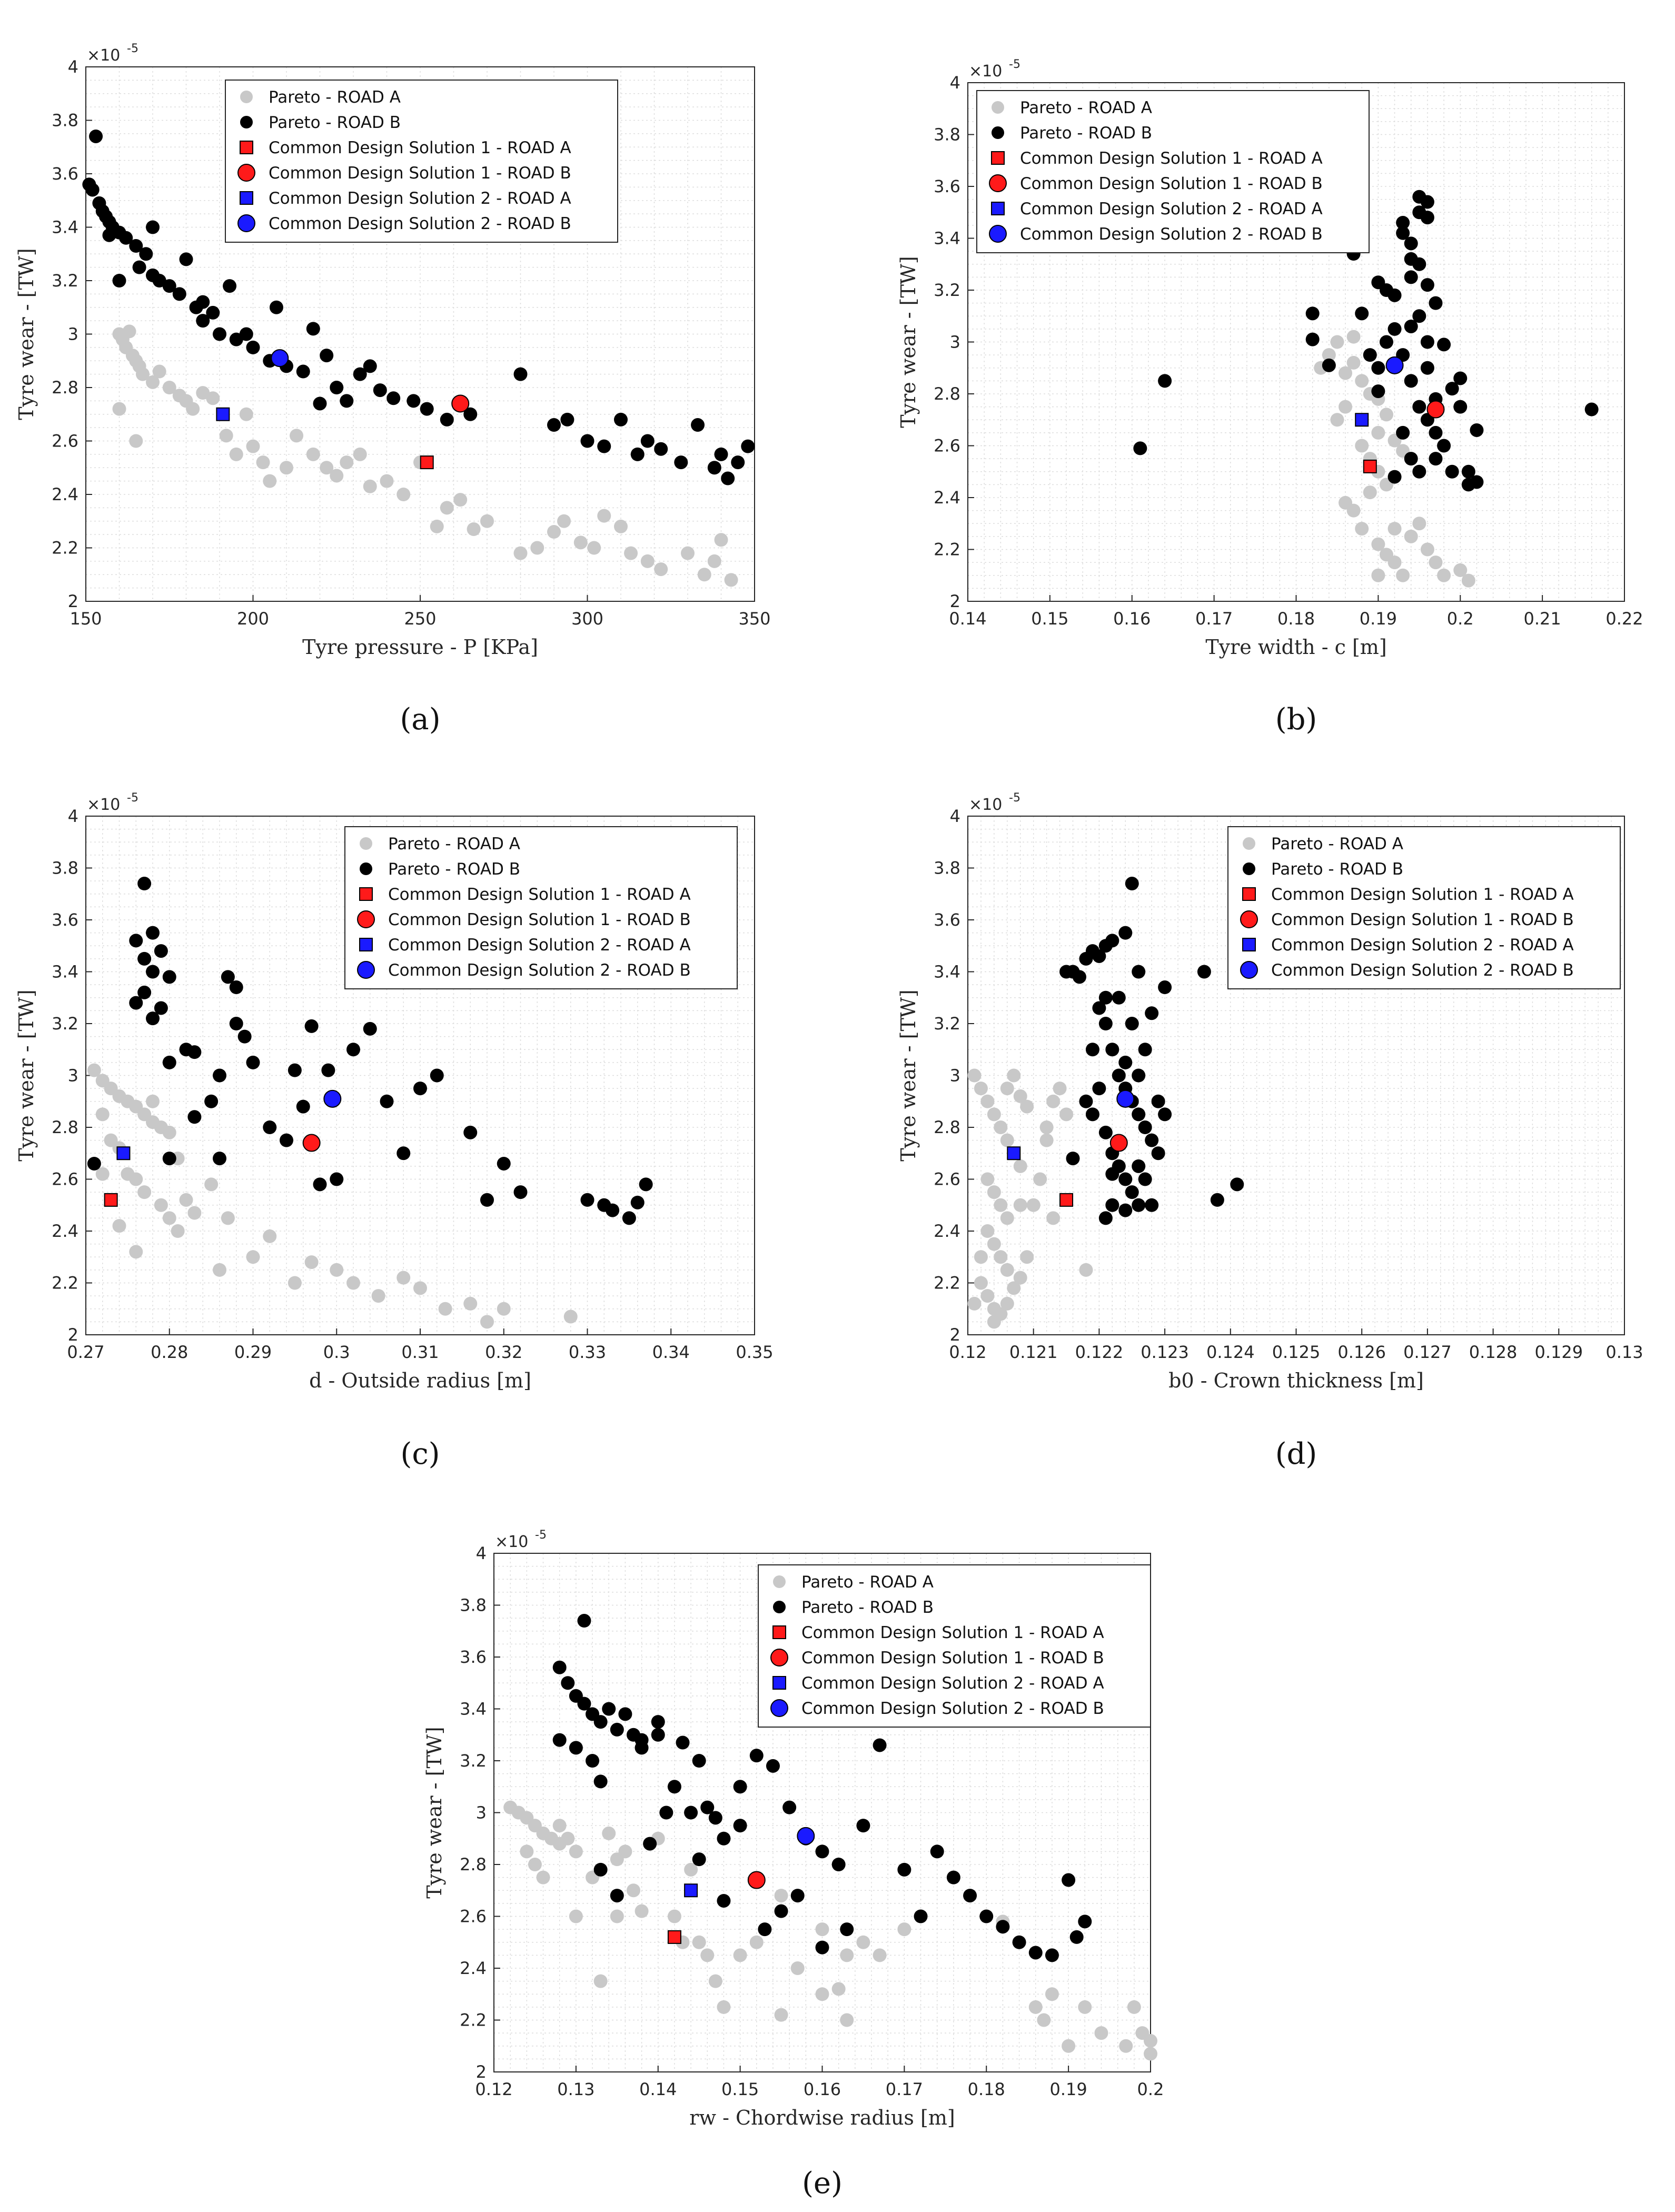 This screenshot has height=2212, width=1675. I want to click on x-tick-label: 0.27, so click(85, 1352).